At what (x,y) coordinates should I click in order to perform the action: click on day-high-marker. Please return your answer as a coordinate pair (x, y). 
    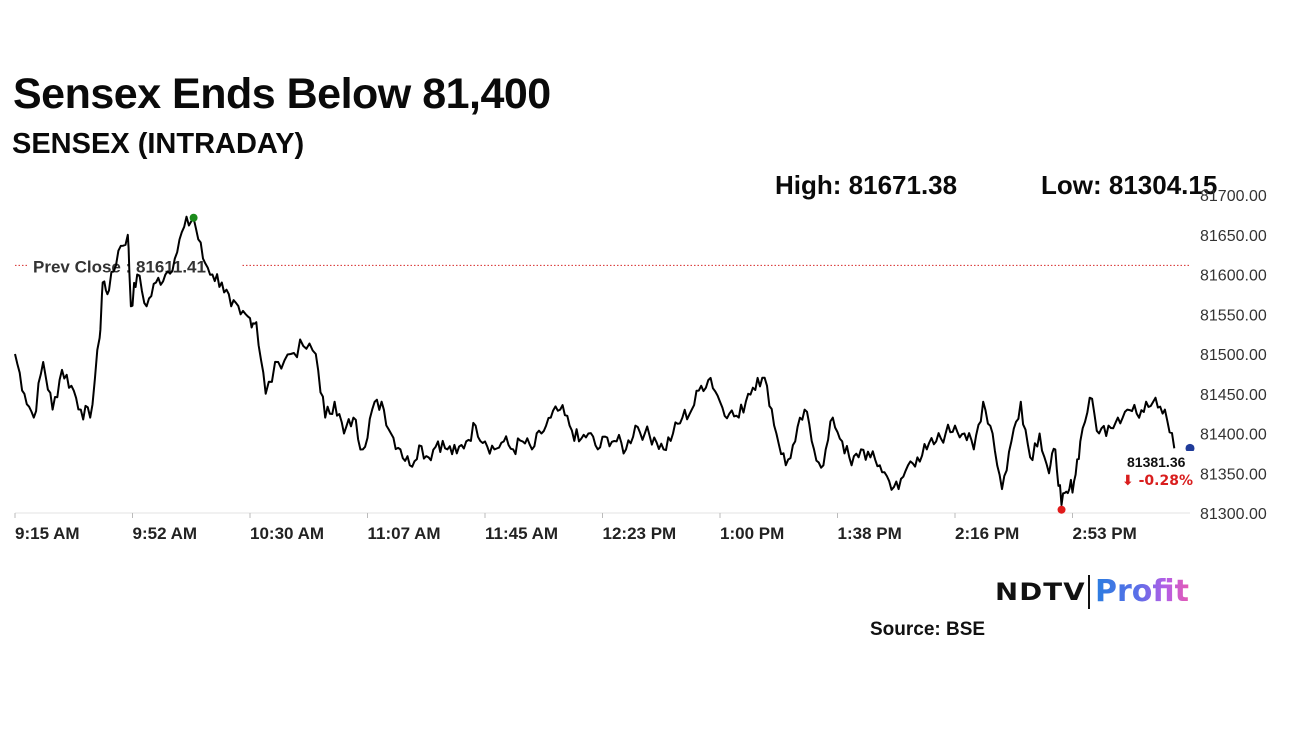
    Looking at the image, I should click on (193, 217).